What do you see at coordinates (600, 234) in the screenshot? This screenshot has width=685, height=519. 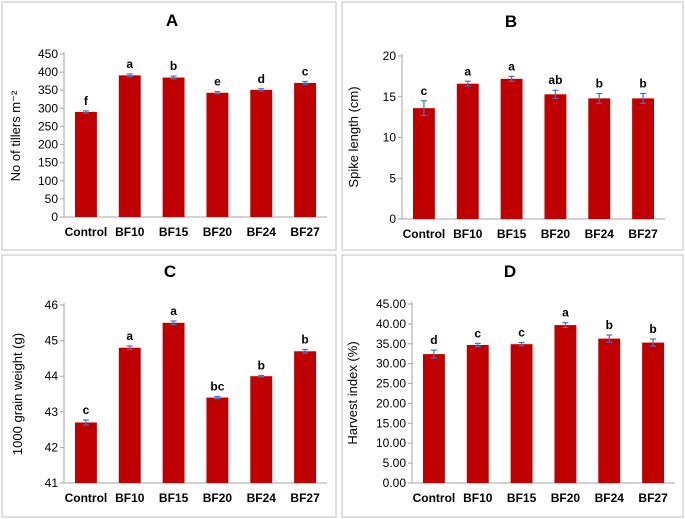 I see `panel-b-xtick-label: BF24` at bounding box center [600, 234].